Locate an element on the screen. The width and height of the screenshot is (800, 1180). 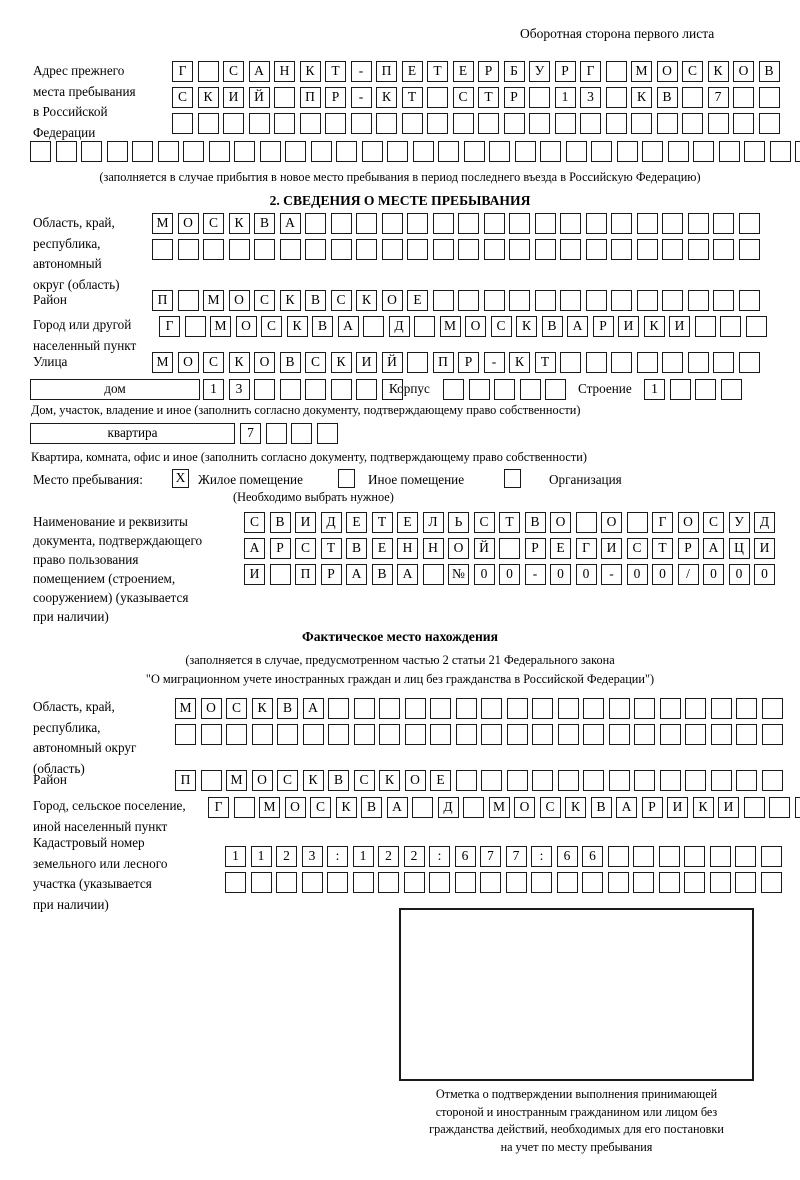
char-cell: : is located at coordinates (541, 856).